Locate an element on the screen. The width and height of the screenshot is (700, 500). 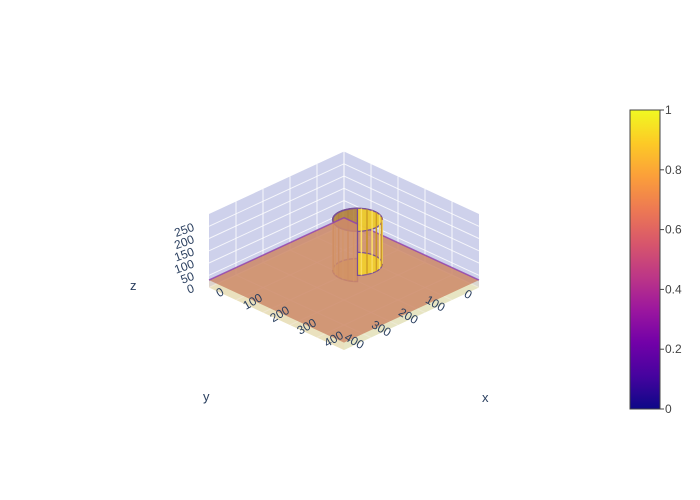
colorbar-gradient is located at coordinates (645, 259).